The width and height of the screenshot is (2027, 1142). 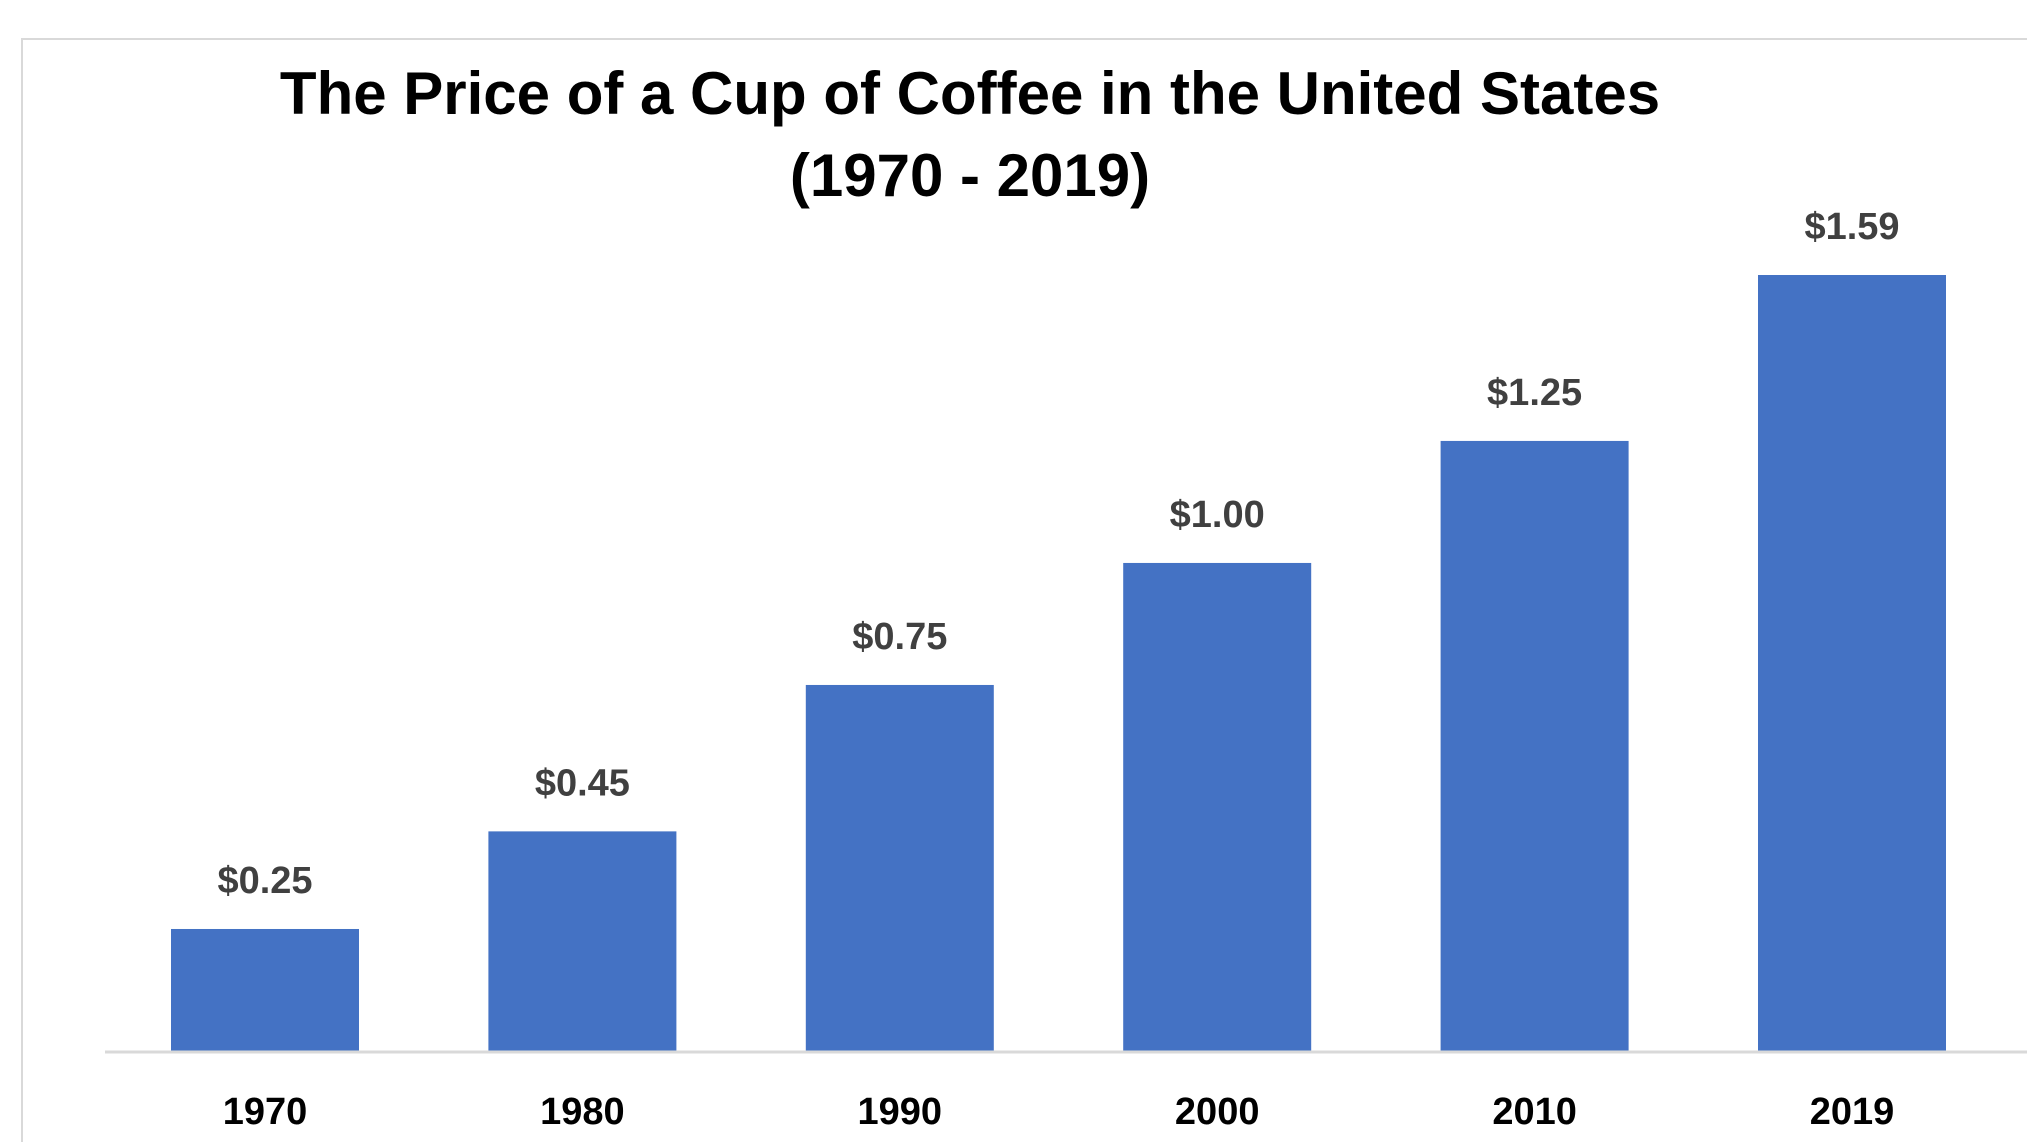 What do you see at coordinates (265, 989) in the screenshot?
I see `bar-1970` at bounding box center [265, 989].